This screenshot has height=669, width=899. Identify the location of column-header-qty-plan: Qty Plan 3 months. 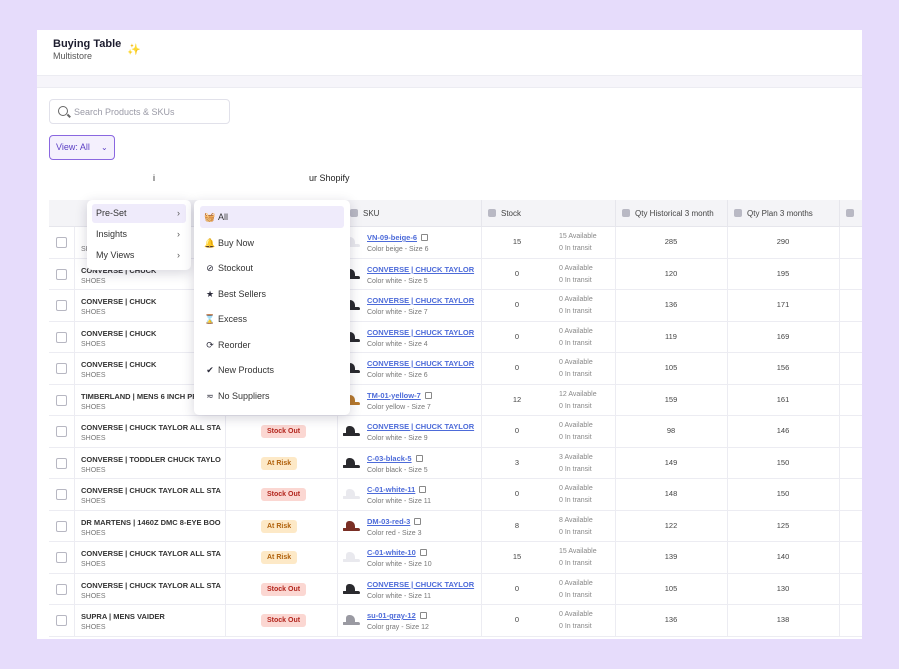
(783, 213).